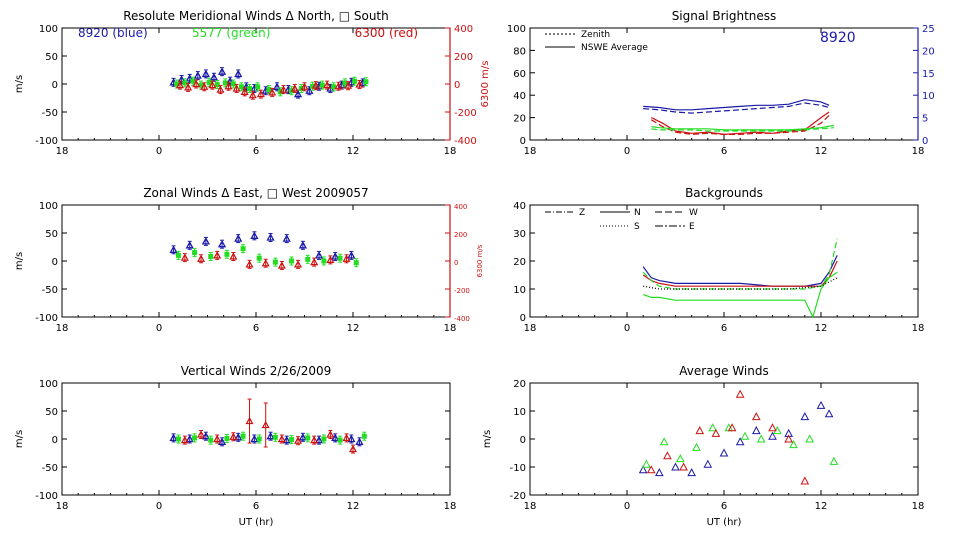  I want to click on brightness-title: Signal Brightness, so click(724, 16).